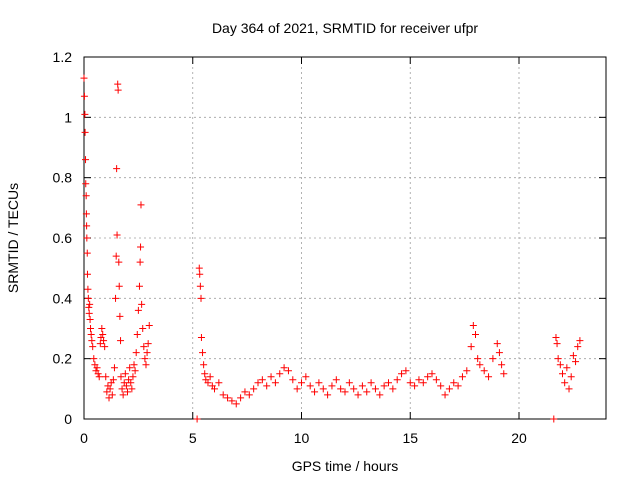 The image size is (640, 480). I want to click on y-tick-label: 0.8, so click(63, 178).